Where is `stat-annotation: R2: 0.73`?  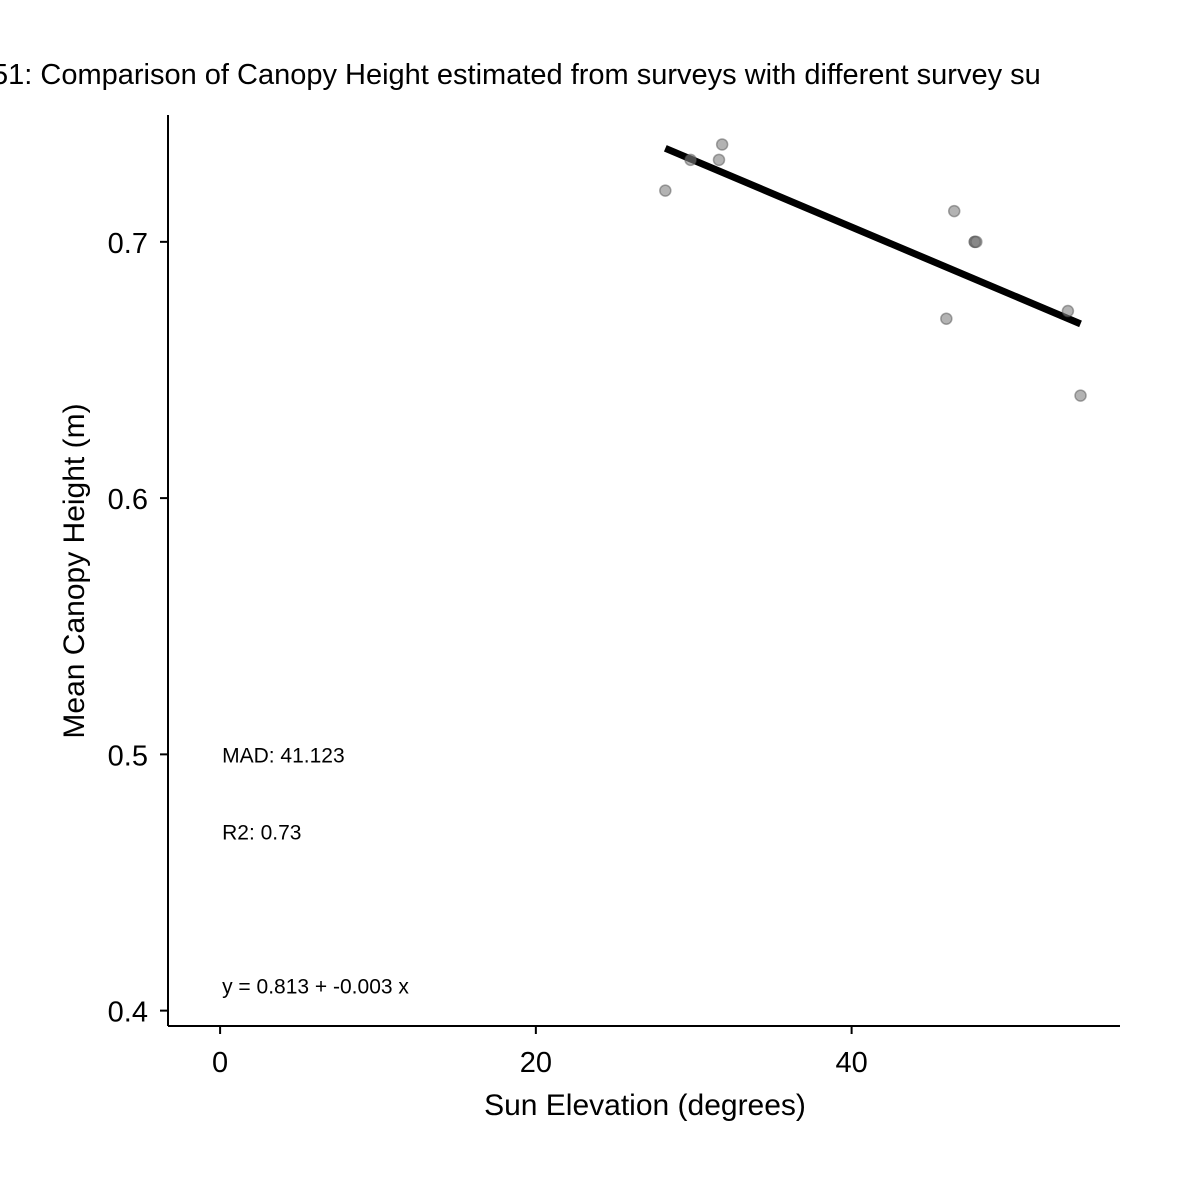 stat-annotation: R2: 0.73 is located at coordinates (261, 833).